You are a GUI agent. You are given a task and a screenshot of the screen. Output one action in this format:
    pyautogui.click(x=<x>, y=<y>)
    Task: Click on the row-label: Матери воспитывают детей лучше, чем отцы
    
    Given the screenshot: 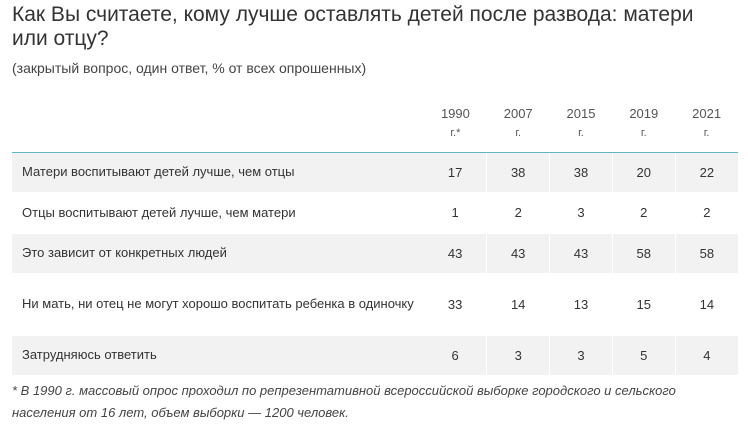 What is the action you would take?
    pyautogui.click(x=218, y=172)
    